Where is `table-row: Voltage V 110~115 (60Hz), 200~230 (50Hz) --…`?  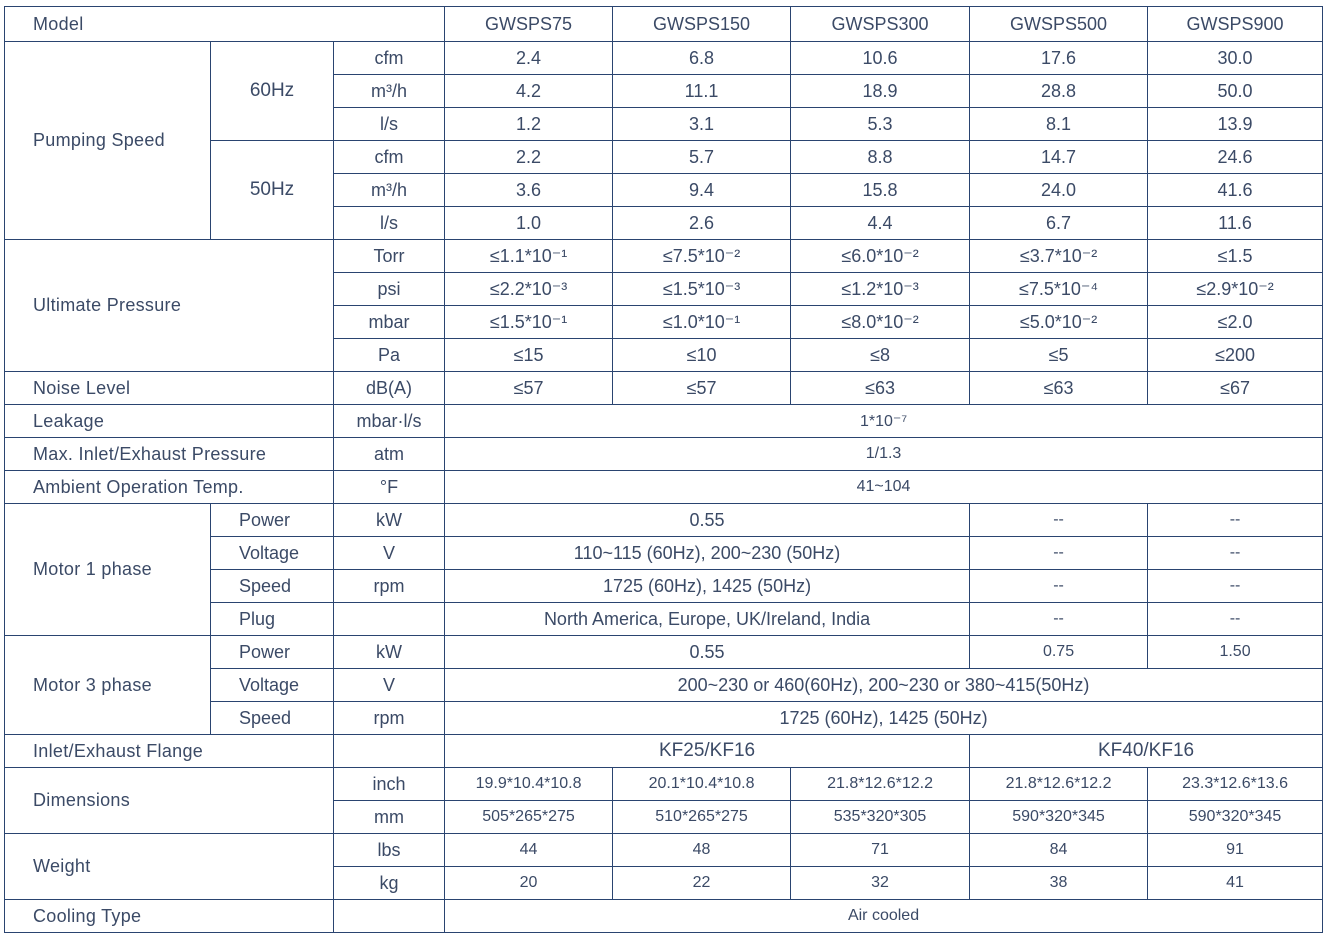
table-row: Voltage V 110~115 (60Hz), 200~230 (50Hz) --… is located at coordinates (664, 553).